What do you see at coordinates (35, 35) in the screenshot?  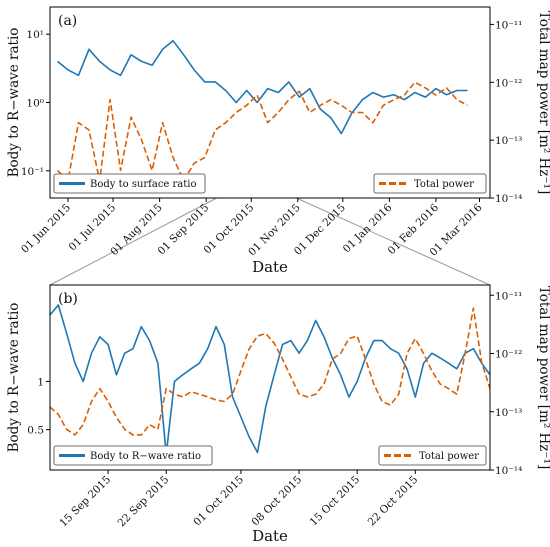 I see `y-left-tick-label: 10¹` at bounding box center [35, 35].